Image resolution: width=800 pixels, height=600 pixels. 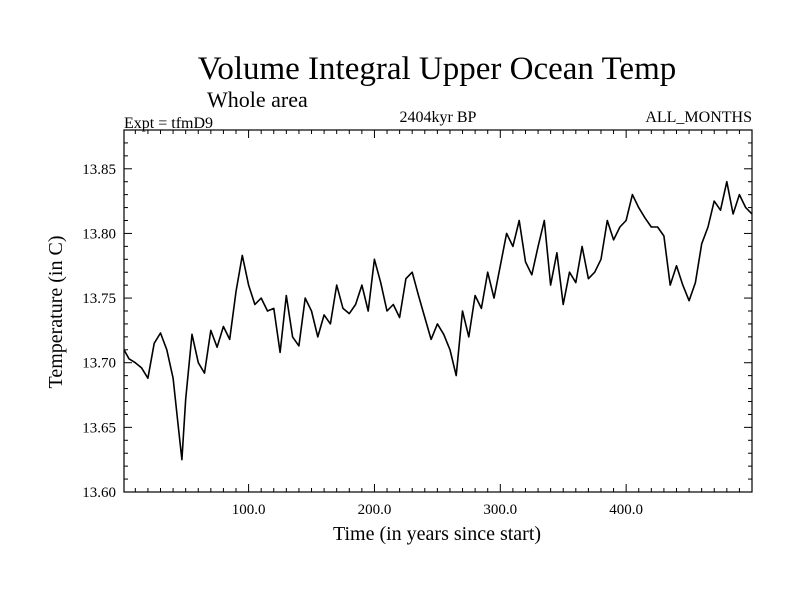 What do you see at coordinates (99, 299) in the screenshot?
I see `y-tick-label: 13.75` at bounding box center [99, 299].